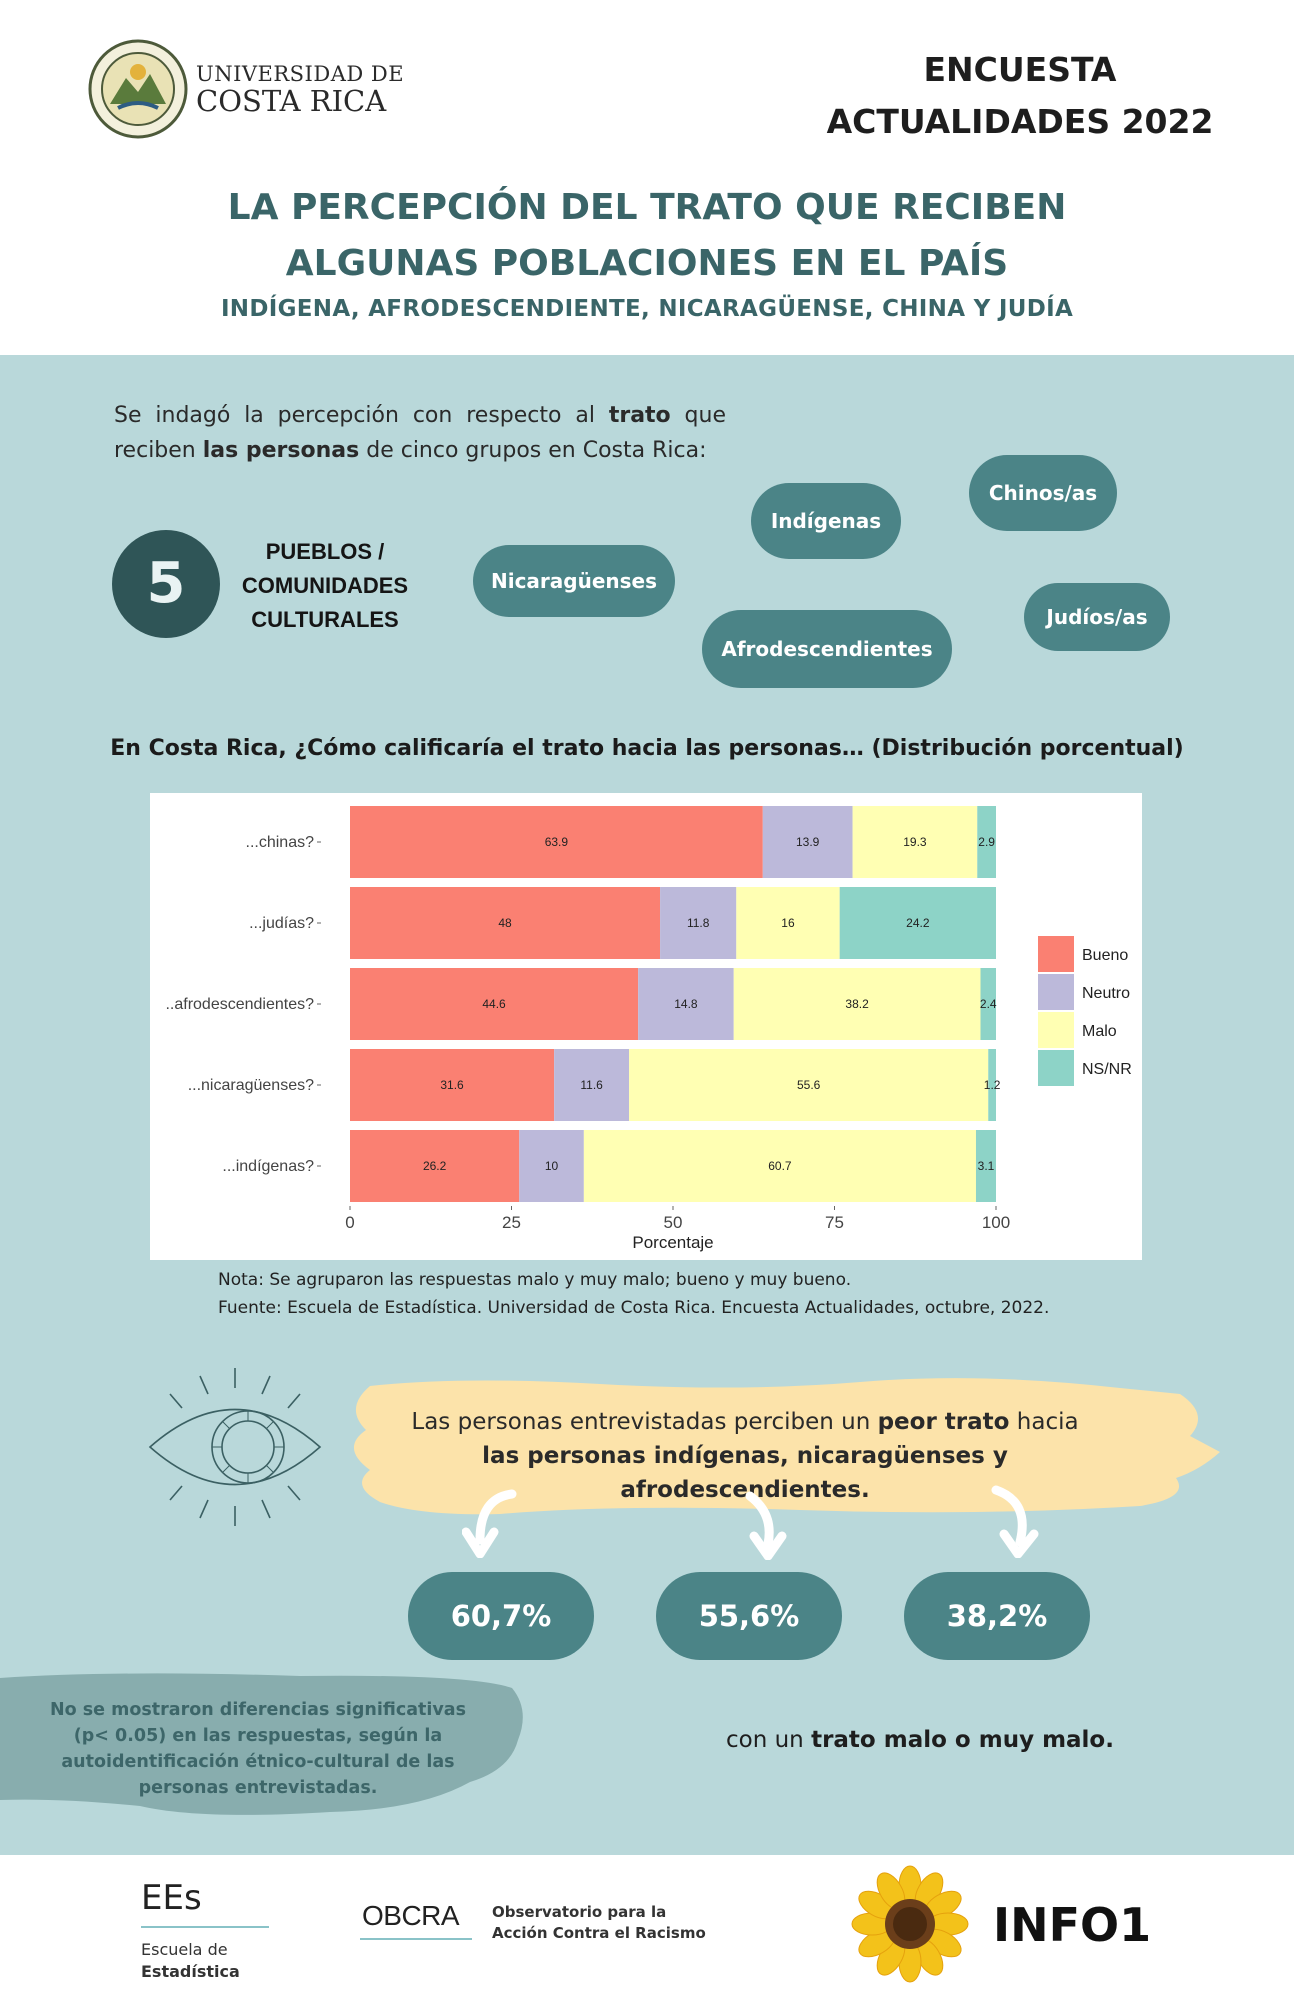  What do you see at coordinates (1105, 955) in the screenshot?
I see `legend-label: Bueno` at bounding box center [1105, 955].